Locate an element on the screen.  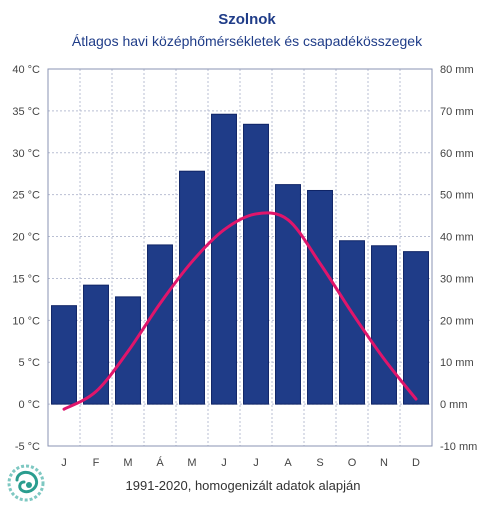
right-tick-label: 70 mm is located at coordinates (457, 112).